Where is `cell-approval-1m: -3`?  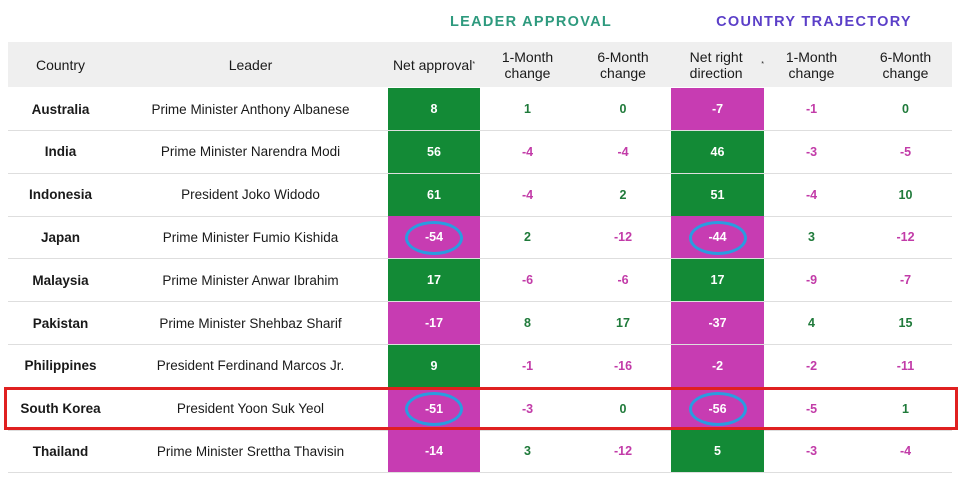
cell-approval-1m: -3 is located at coordinates (527, 408).